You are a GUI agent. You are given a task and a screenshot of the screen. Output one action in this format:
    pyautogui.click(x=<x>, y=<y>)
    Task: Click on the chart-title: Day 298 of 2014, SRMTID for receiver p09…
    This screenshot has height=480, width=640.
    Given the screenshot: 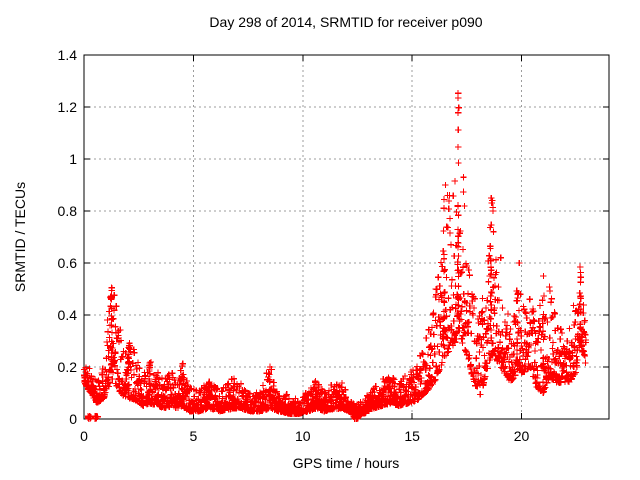 What is the action you would take?
    pyautogui.click(x=345, y=22)
    